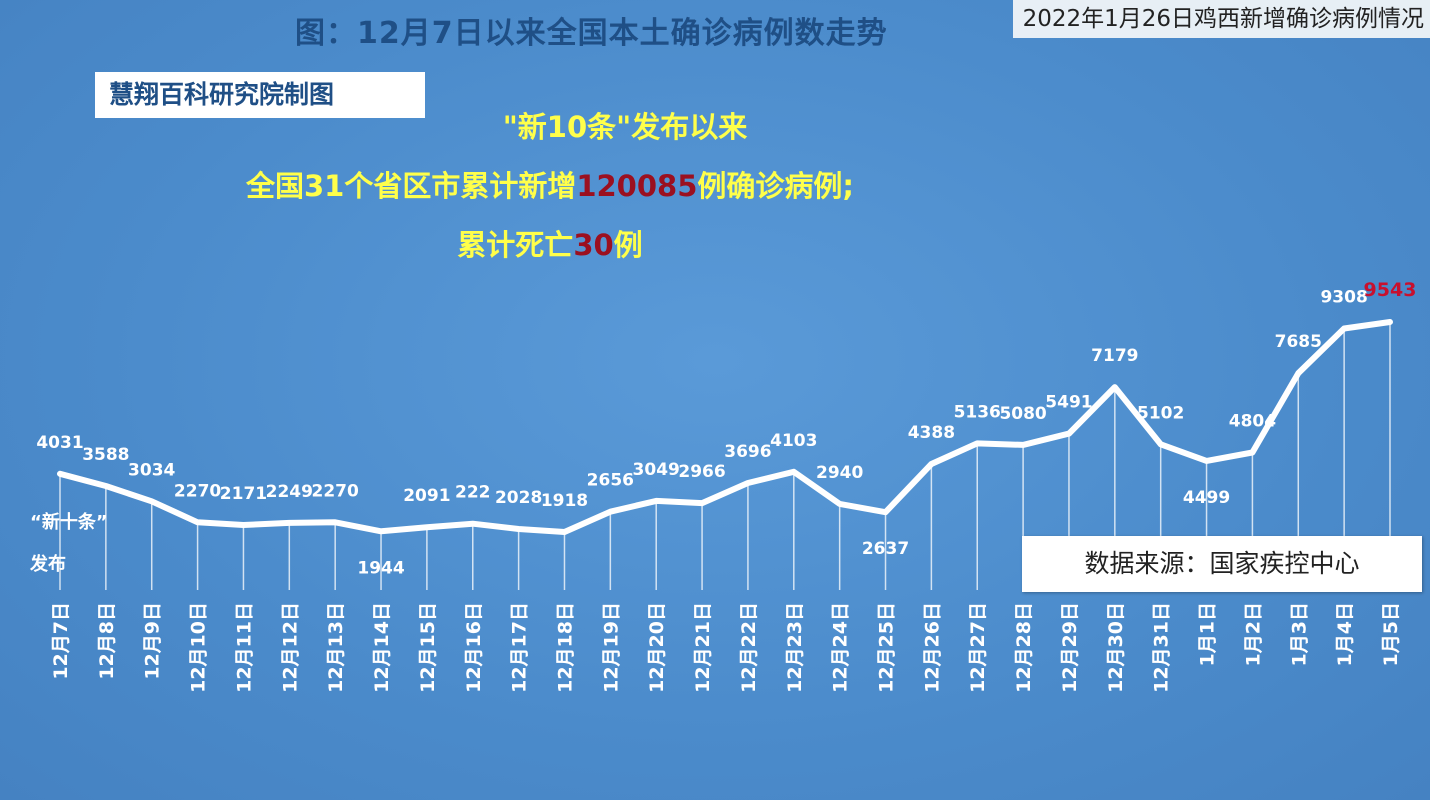  I want to click on x-tick-label: 12月13日, so click(336, 647).